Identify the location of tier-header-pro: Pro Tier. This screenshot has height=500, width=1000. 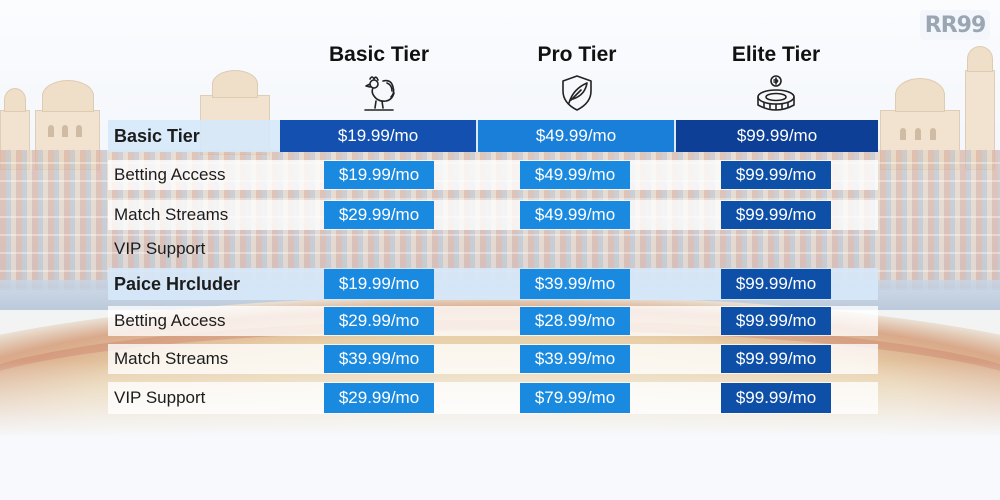
(577, 78).